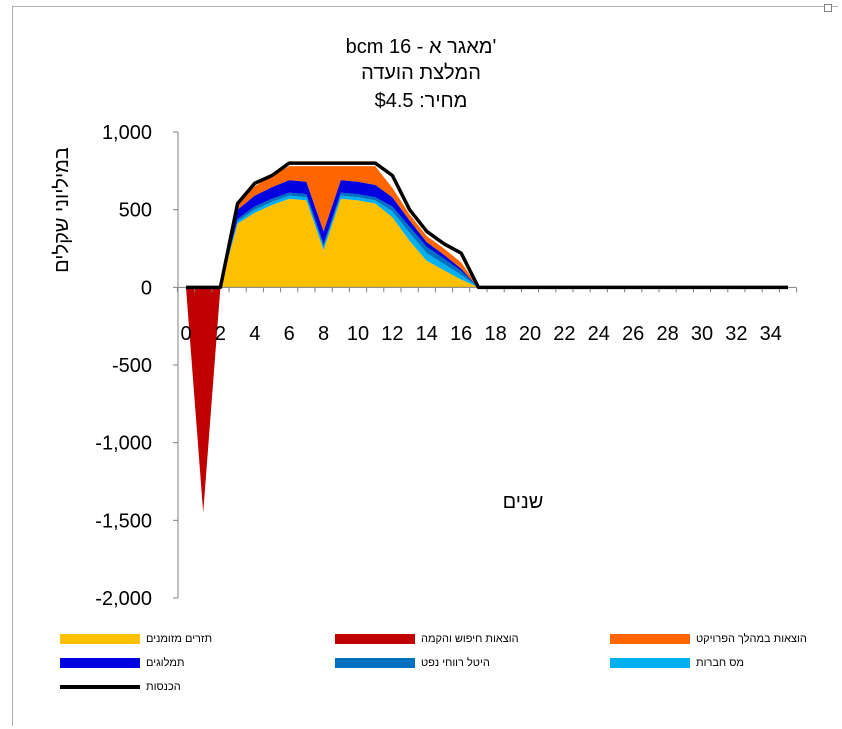 This screenshot has width=842, height=729. Describe the element at coordinates (470, 639) in the screenshot. I see `legend-label: הוצאות חיפוש והקמה` at that location.